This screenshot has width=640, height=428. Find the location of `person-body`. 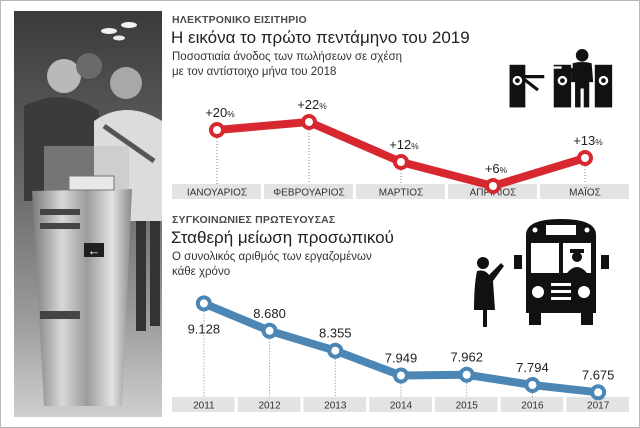

person-body is located at coordinates (61, 149).